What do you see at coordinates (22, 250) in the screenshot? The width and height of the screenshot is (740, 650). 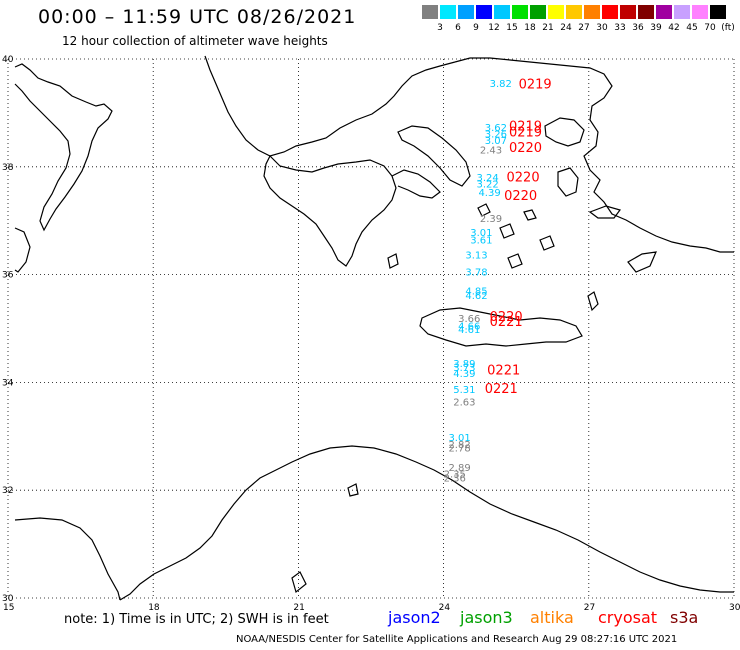 I see `sicily-coast` at bounding box center [22, 250].